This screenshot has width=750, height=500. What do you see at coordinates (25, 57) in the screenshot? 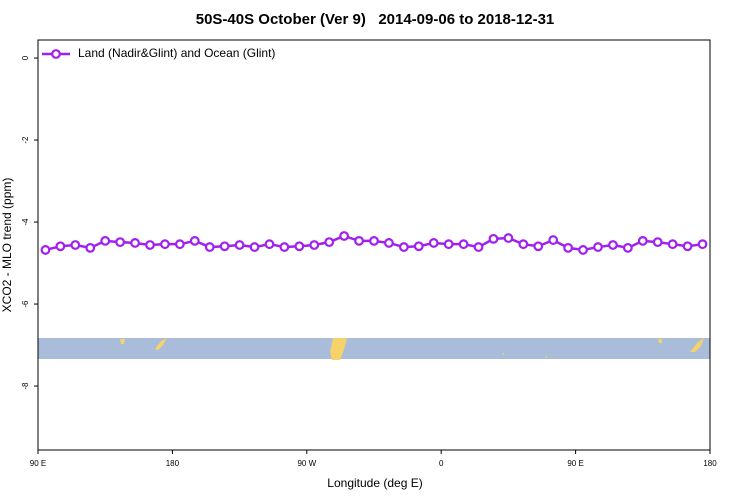
I see `y-tick-label: 0` at bounding box center [25, 57].